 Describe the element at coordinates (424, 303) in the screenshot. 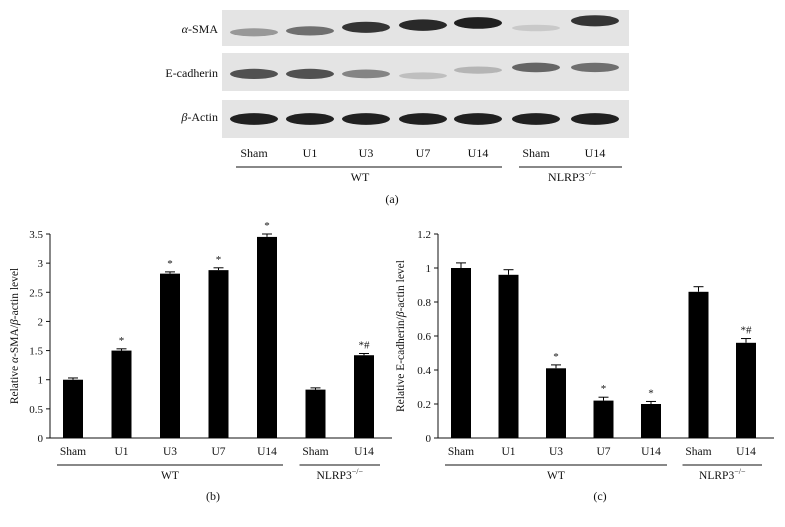

I see `y-tick-label: 0.8` at that location.